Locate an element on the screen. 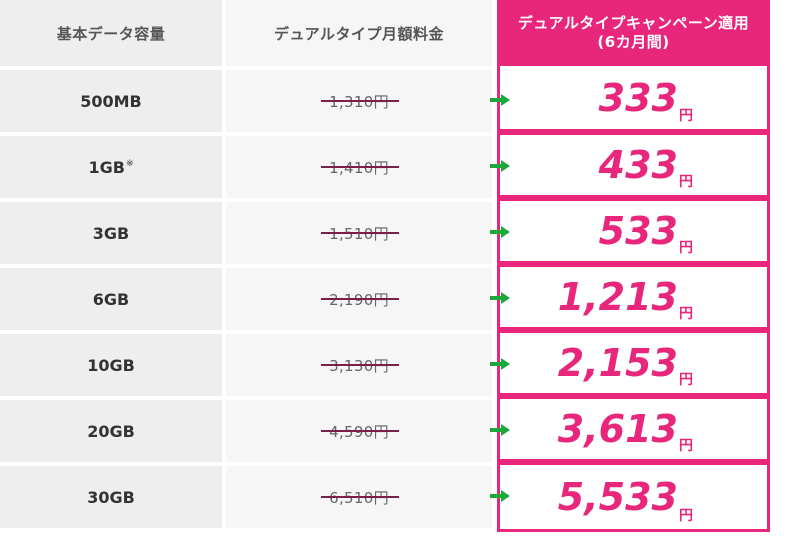 The width and height of the screenshot is (788, 542). capacity-cell: 10GB is located at coordinates (111, 365).